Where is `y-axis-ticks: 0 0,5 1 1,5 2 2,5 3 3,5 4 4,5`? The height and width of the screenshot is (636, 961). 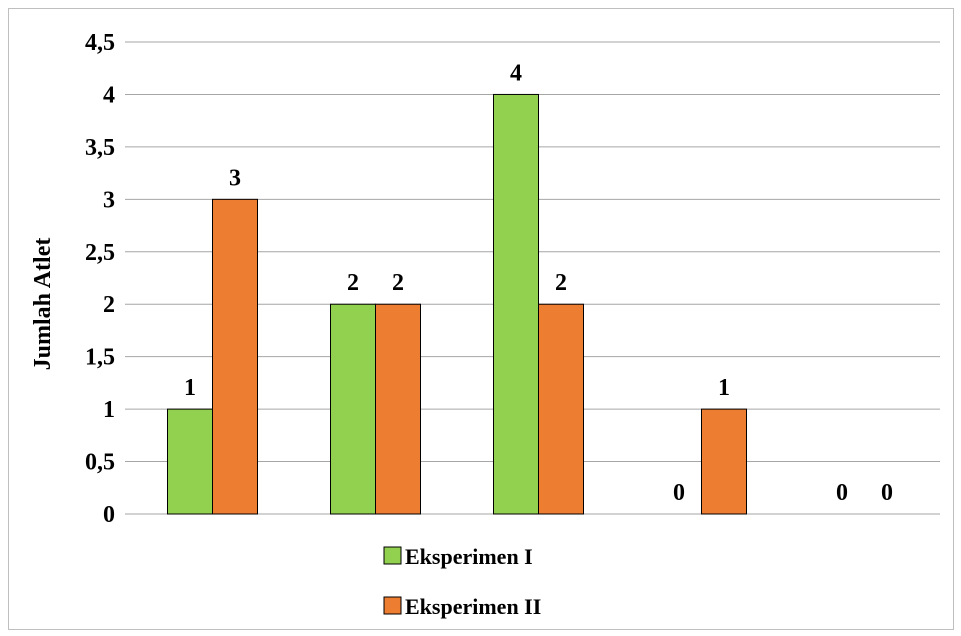
y-axis-ticks: 0 0,5 1 1,5 2 2,5 3 3,5 4 4,5 is located at coordinates (100, 279).